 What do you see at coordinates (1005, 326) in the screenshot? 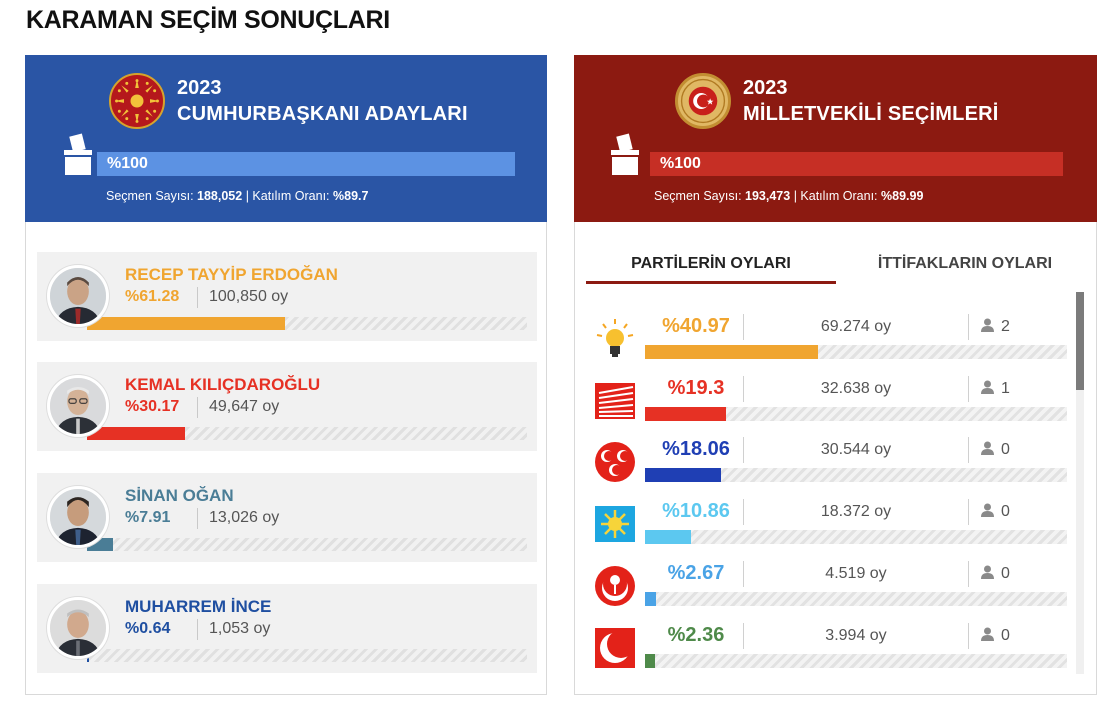
I see `party-seat-count: 2` at bounding box center [1005, 326].